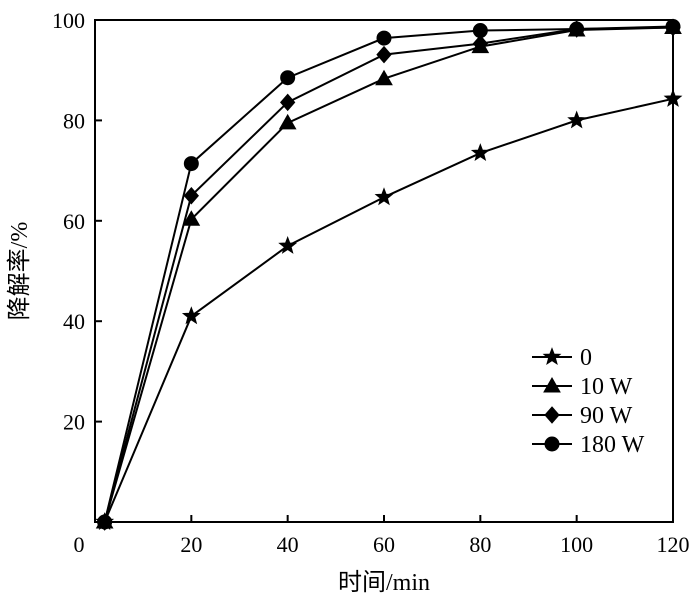 The image size is (700, 601). What do you see at coordinates (19, 271) in the screenshot?
I see `y-axis-title: 降解率/%` at bounding box center [19, 271].